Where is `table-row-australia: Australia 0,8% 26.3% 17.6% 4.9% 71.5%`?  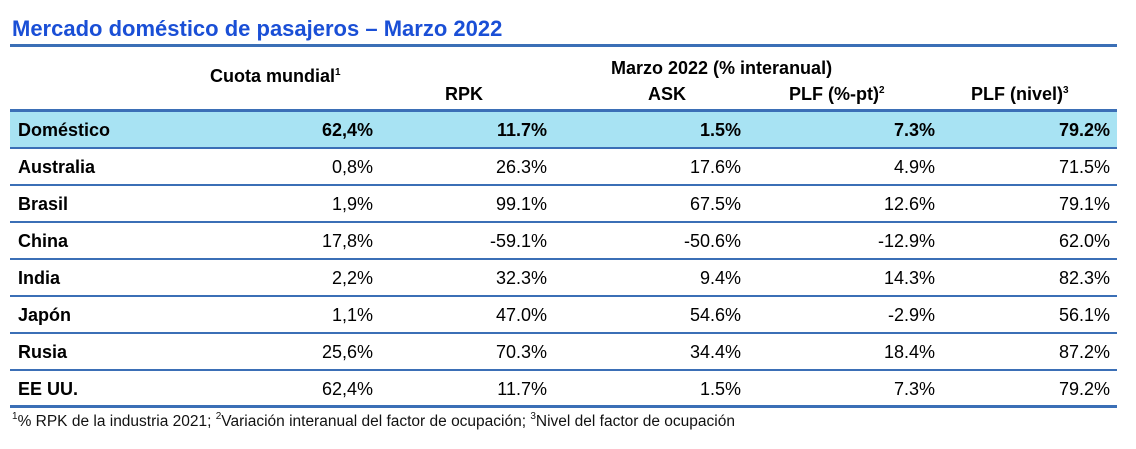
table-row-australia: Australia 0,8% 26.3% 17.6% 4.9% 71.5% is located at coordinates (563, 167).